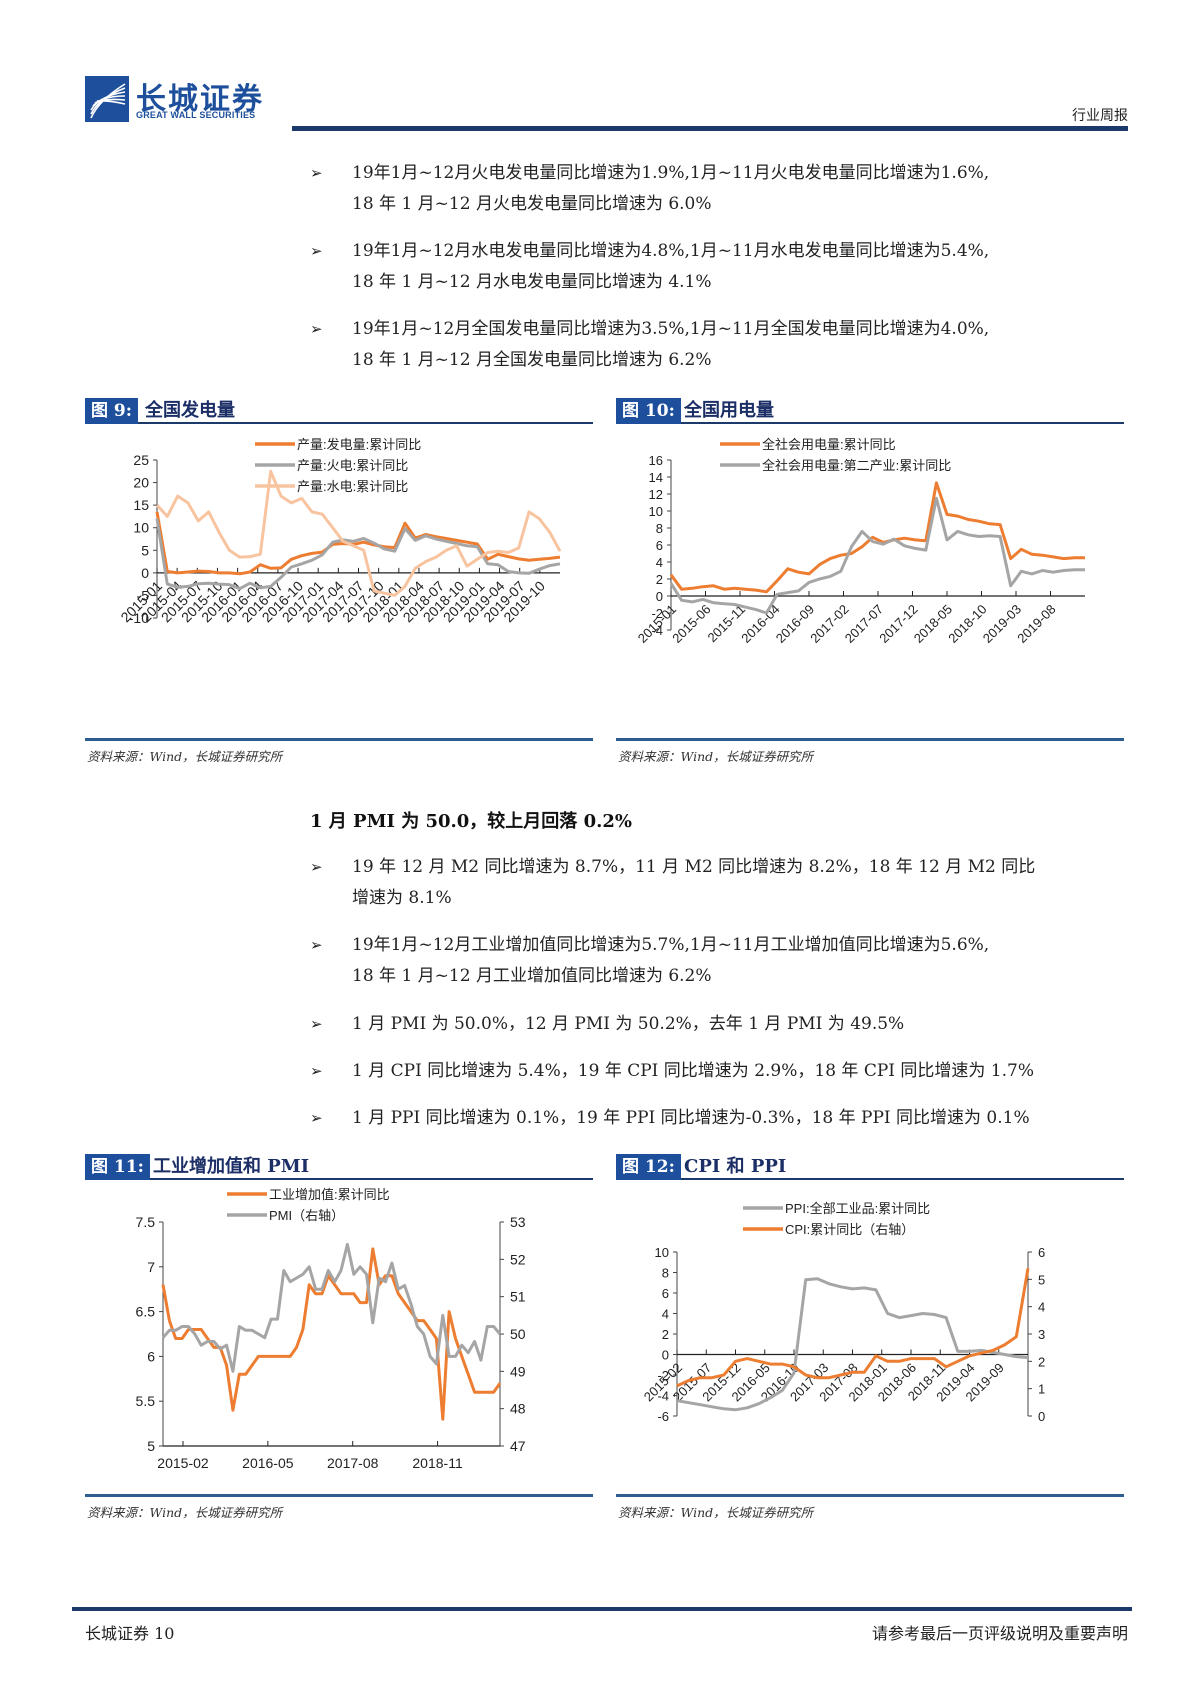  Describe the element at coordinates (870, 411) in the screenshot. I see `figure-10-title-bar: 图 10: 全国用电量` at that location.